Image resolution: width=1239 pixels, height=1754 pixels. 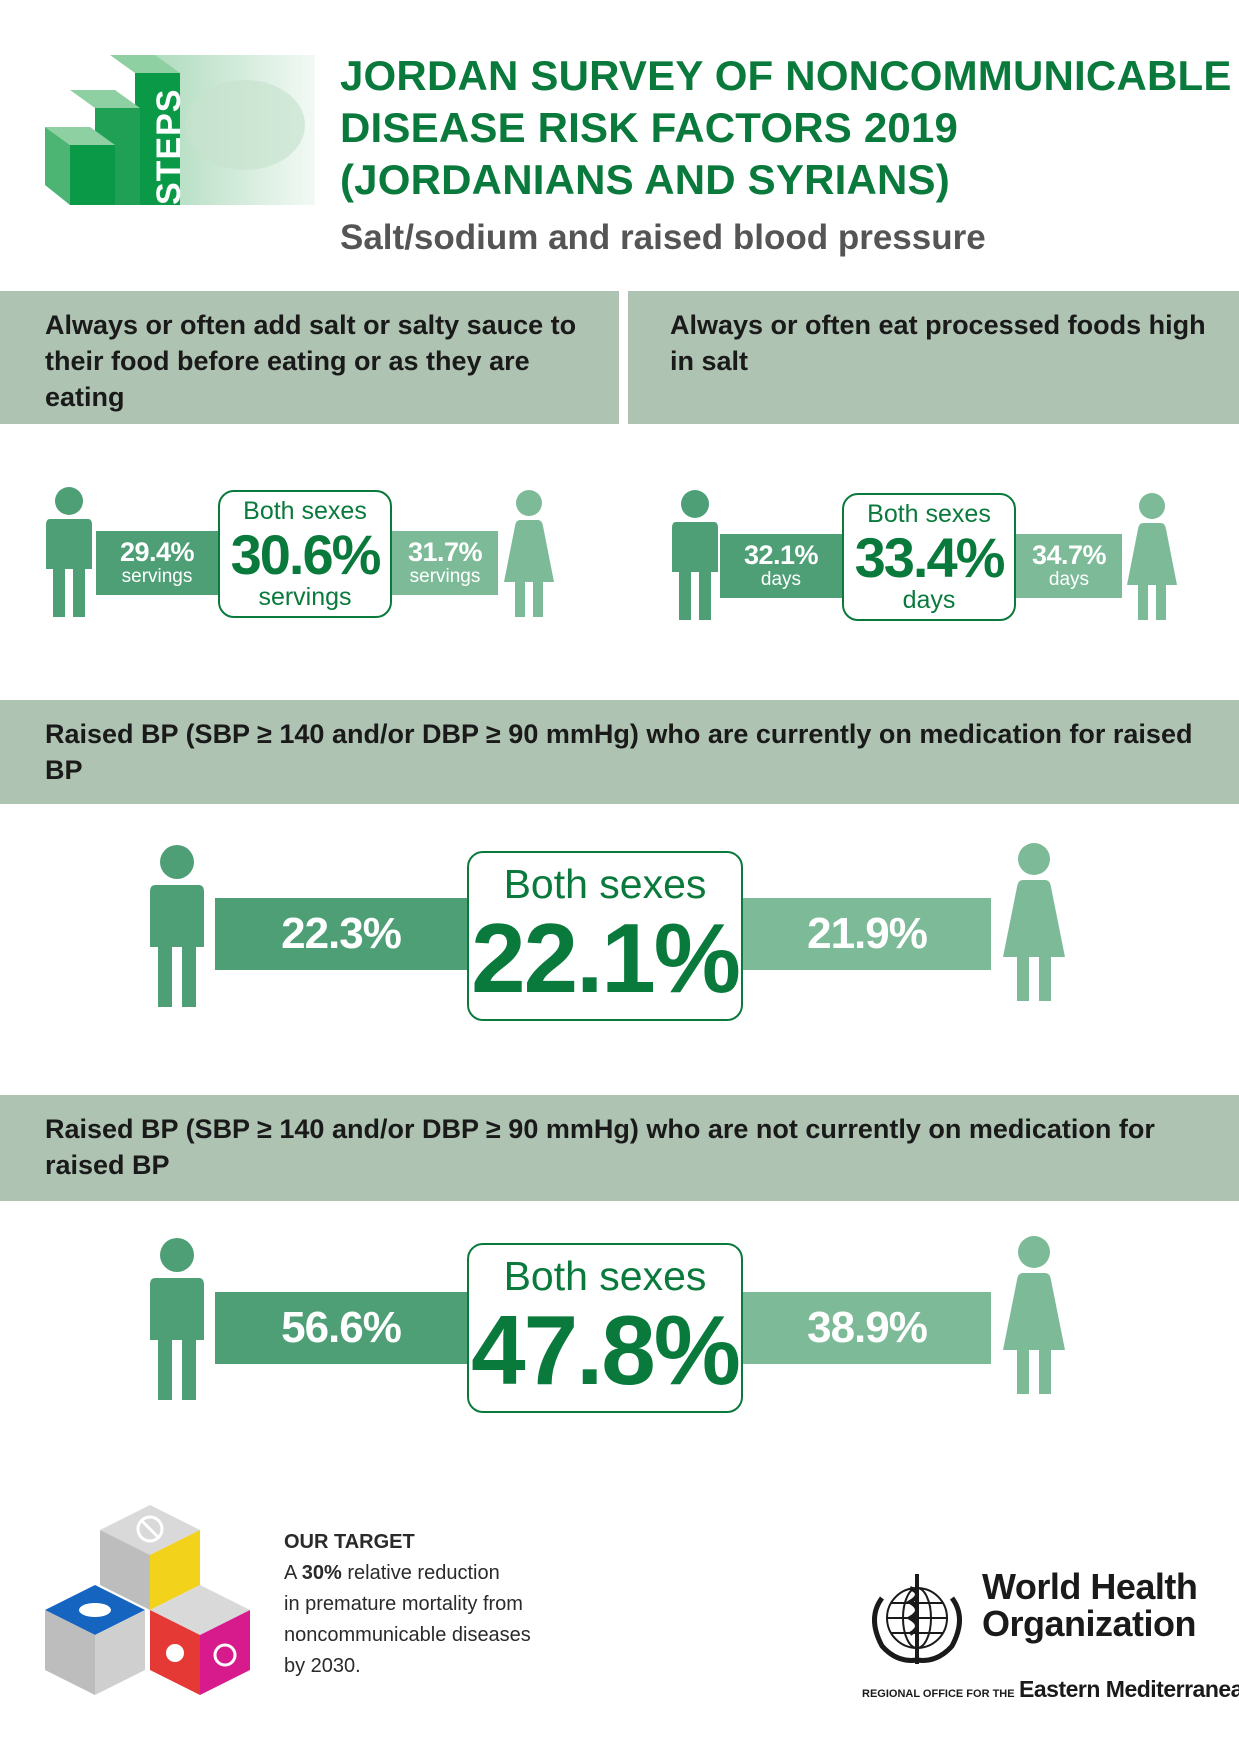 I want to click on target-line-4: by 2030., so click(x=322, y=1666).